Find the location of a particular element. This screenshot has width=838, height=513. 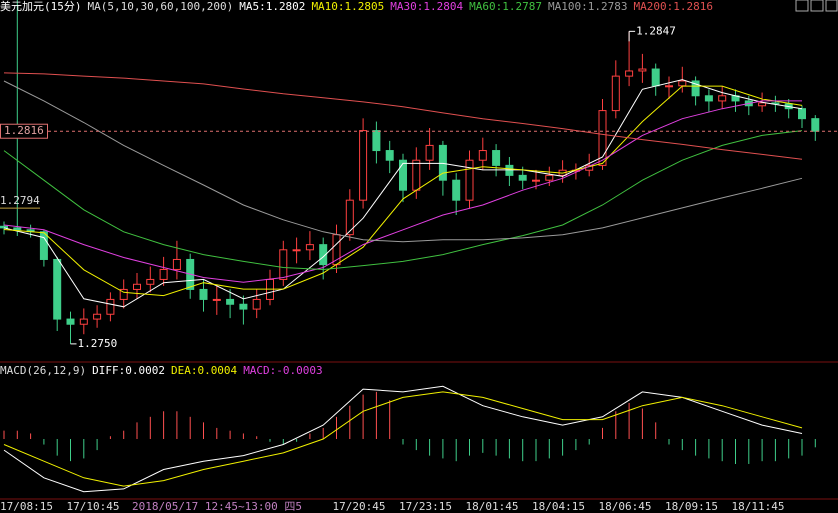

last-price-box is located at coordinates (24, 131).